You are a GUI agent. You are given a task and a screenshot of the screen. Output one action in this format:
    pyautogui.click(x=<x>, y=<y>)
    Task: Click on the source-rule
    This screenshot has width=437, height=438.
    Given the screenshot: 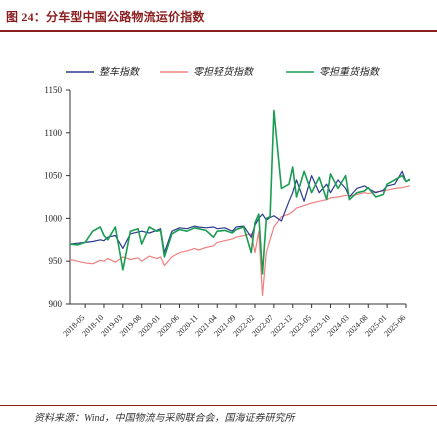 What is the action you would take?
    pyautogui.click(x=218, y=405)
    